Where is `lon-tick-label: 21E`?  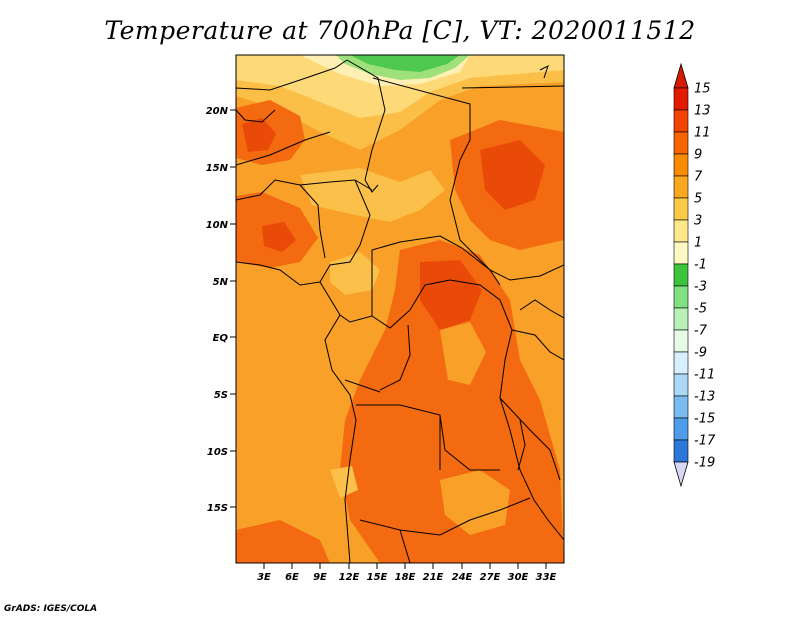 lon-tick-label: 21E is located at coordinates (433, 577).